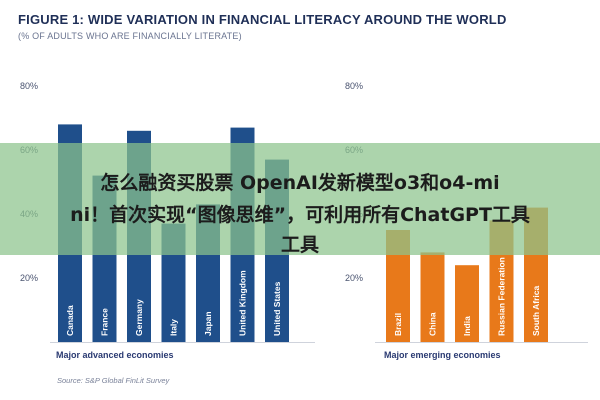 Image resolution: width=600 pixels, height=400 pixels. Describe the element at coordinates (300, 183) in the screenshot. I see `overlay-text-line-1: 怎么融资买股票 OpenAI发新模型o3和o4-mi` at that location.